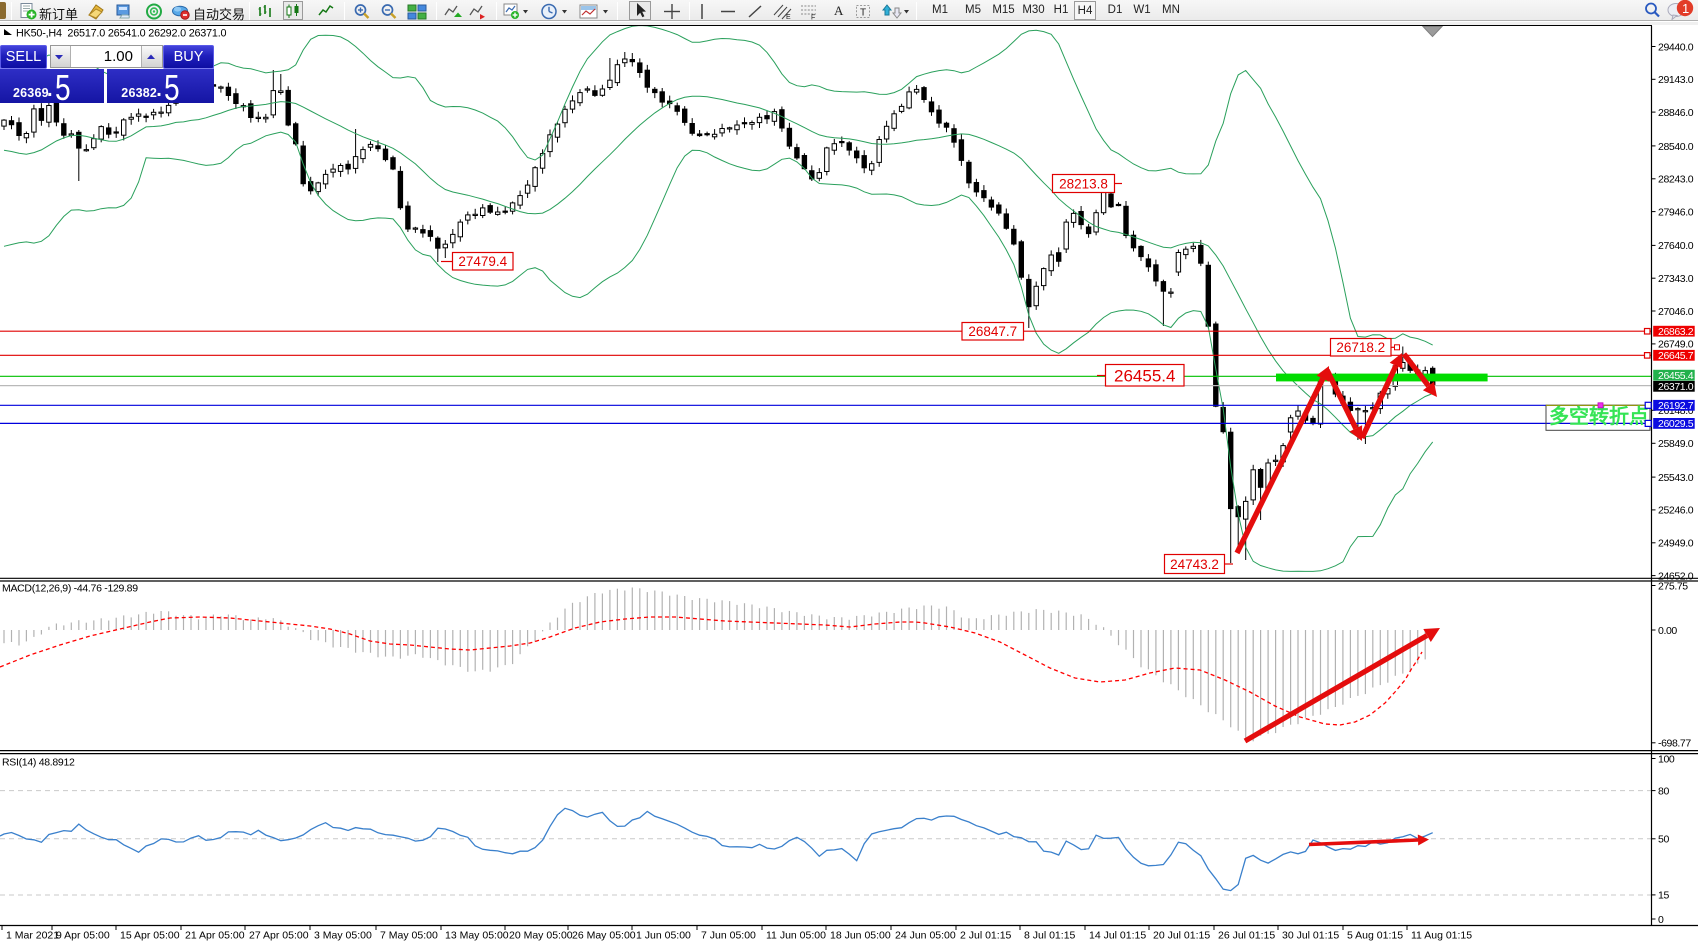  What do you see at coordinates (1676, 80) in the screenshot?
I see `svg-text: 29143.0` at bounding box center [1676, 80].